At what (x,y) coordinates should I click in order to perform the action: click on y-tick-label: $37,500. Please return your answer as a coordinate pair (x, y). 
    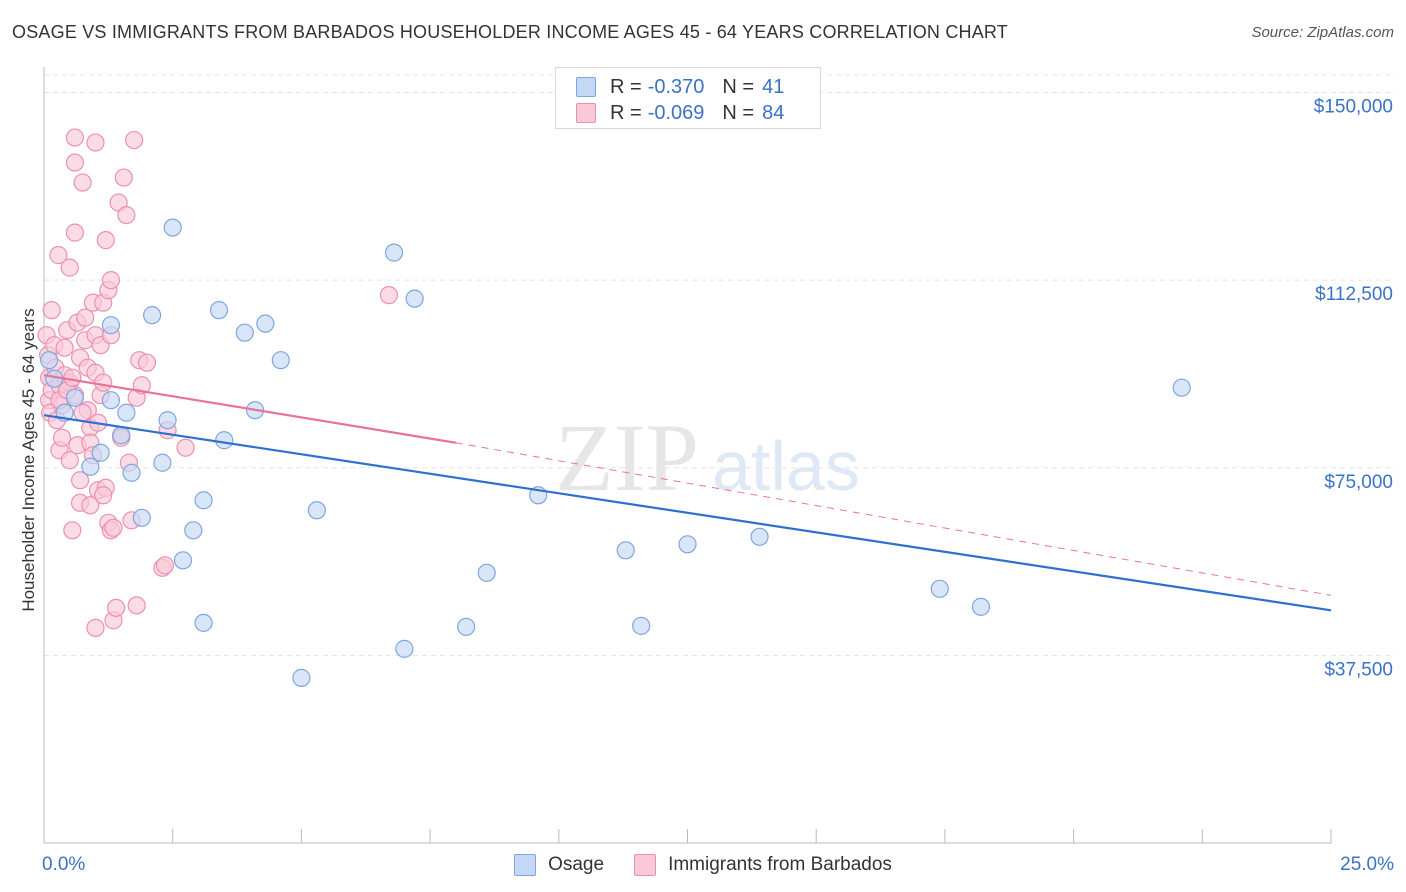
    Looking at the image, I should click on (1358, 669).